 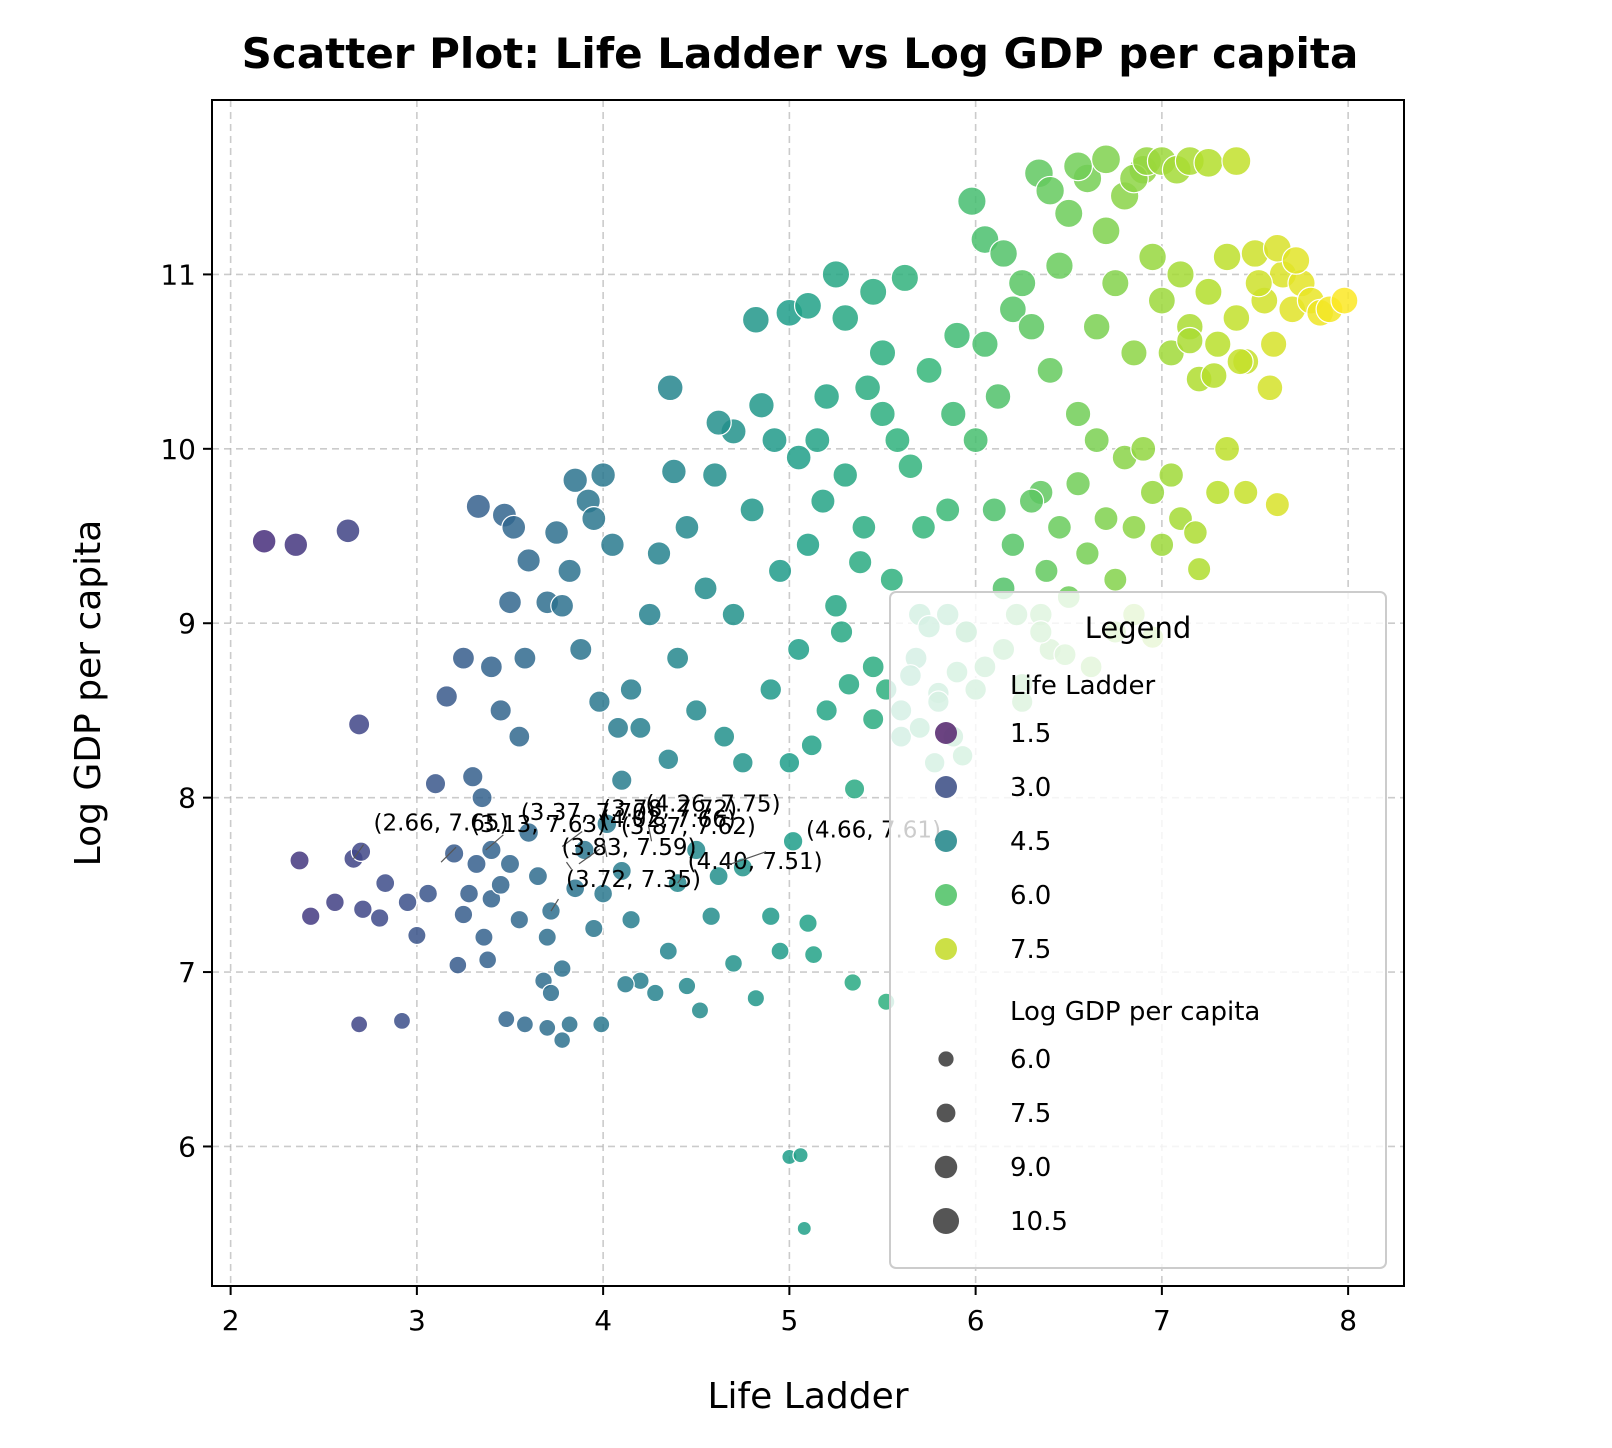 I want to click on y-tick-label: 10, so click(x=178, y=449).